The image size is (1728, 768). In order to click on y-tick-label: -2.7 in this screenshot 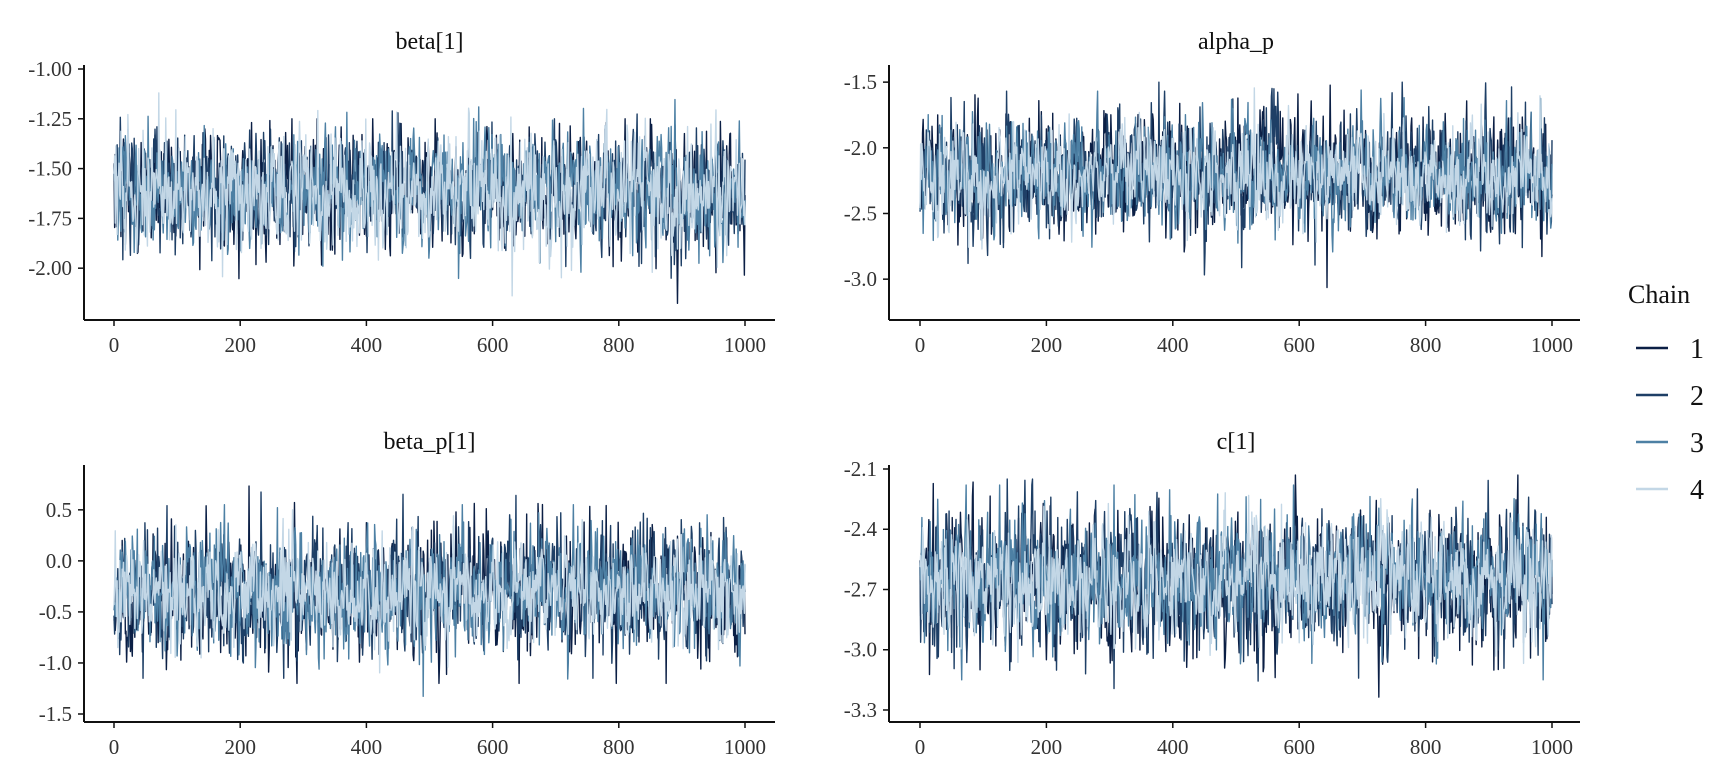, I will do `click(860, 589)`.